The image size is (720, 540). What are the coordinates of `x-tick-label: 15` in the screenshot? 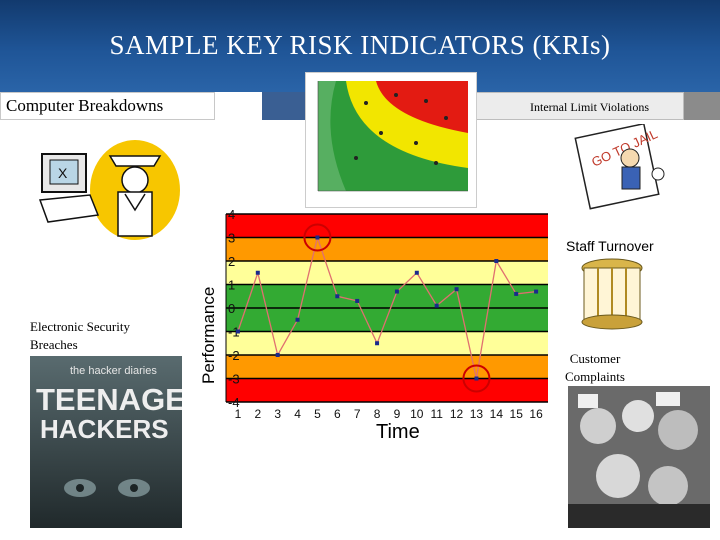 It's located at (517, 414).